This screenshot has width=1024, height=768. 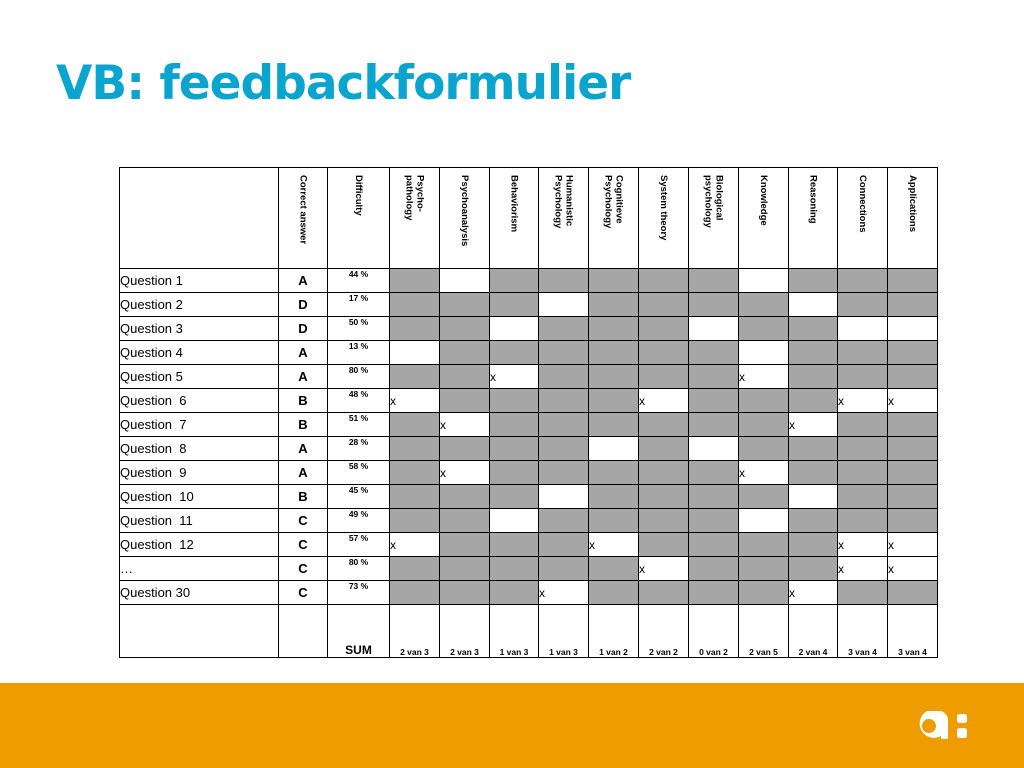 I want to click on header-corner-cell, so click(x=199, y=218).